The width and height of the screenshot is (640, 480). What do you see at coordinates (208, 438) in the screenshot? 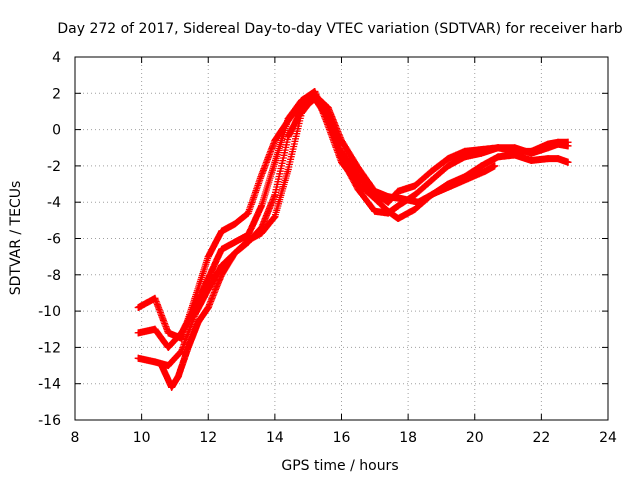
I see `x-tick-label: 12` at bounding box center [208, 438].